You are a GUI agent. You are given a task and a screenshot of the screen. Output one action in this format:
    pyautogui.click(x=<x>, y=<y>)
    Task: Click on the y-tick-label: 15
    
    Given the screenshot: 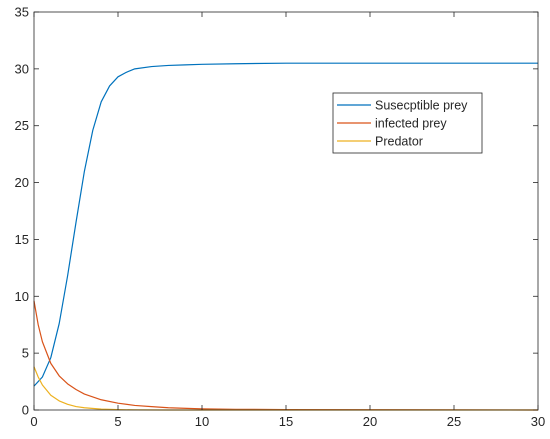 What is the action you would take?
    pyautogui.click(x=22, y=239)
    